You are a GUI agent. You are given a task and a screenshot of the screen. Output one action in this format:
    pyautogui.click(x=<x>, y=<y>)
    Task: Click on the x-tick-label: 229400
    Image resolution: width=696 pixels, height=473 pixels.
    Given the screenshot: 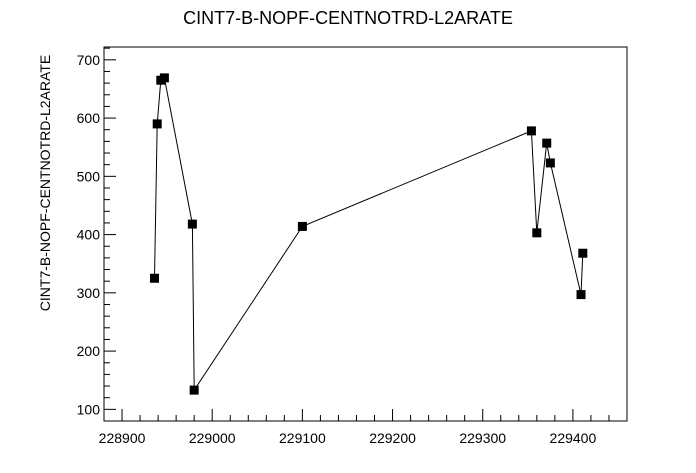 What is the action you would take?
    pyautogui.click(x=573, y=438)
    